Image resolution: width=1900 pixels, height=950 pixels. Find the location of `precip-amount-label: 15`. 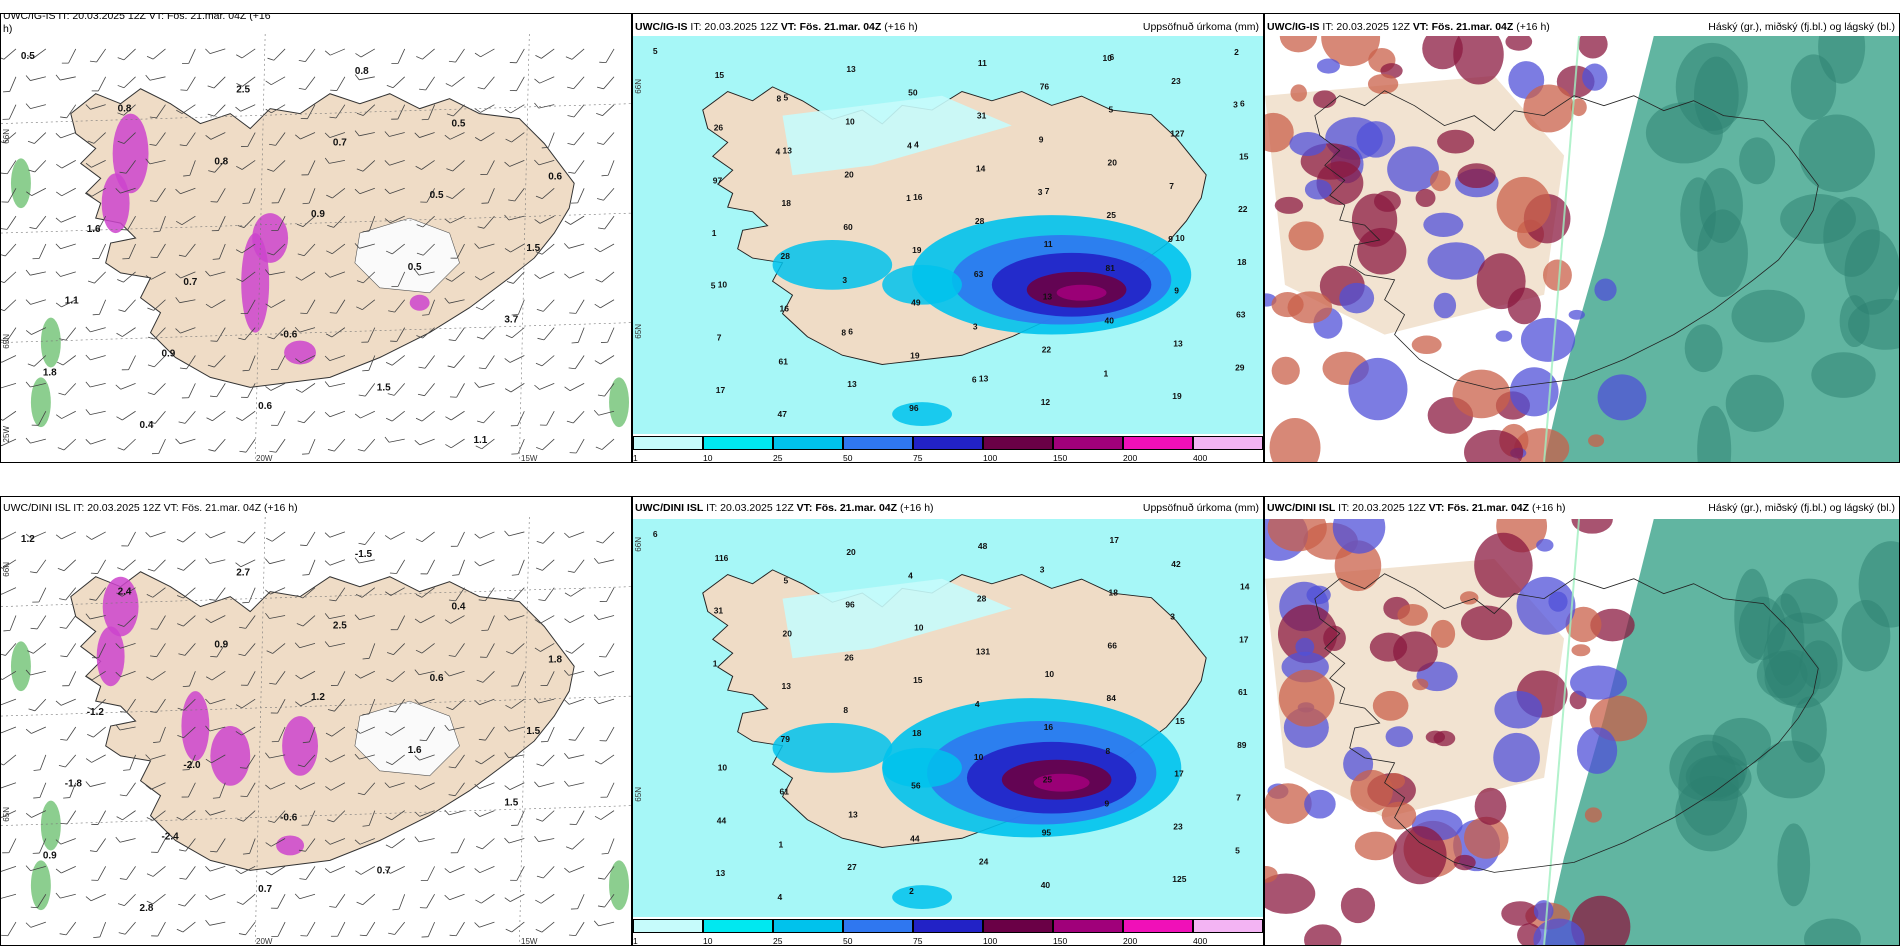

precip-amount-label: 15 is located at coordinates (918, 680).